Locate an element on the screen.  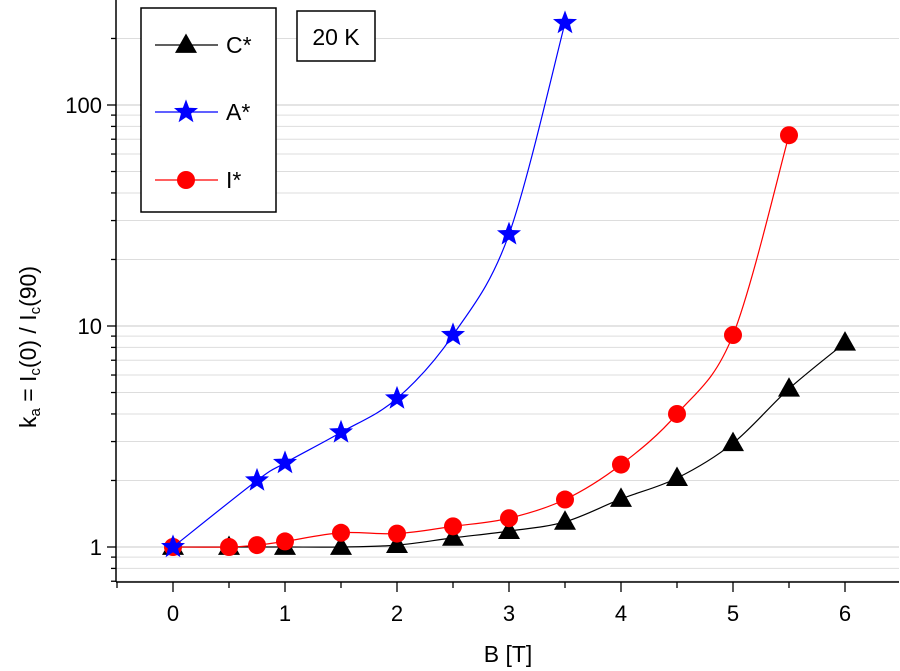
legend-label-astar: A* is located at coordinates (238, 112).